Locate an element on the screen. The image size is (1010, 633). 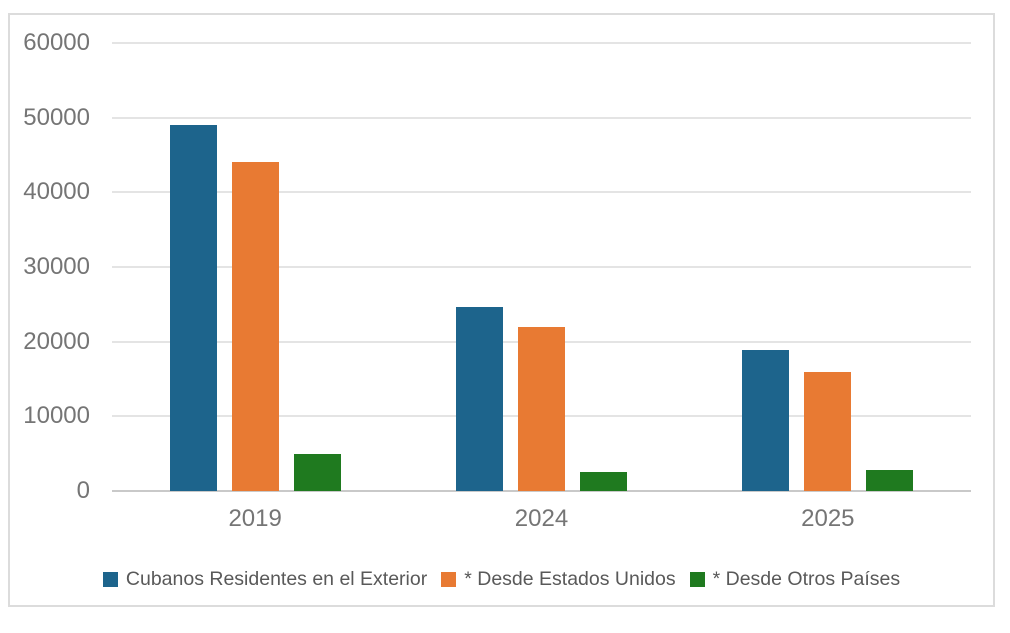
legend-item-1: Cubanos Residentes en el Exterior is located at coordinates (265, 578).